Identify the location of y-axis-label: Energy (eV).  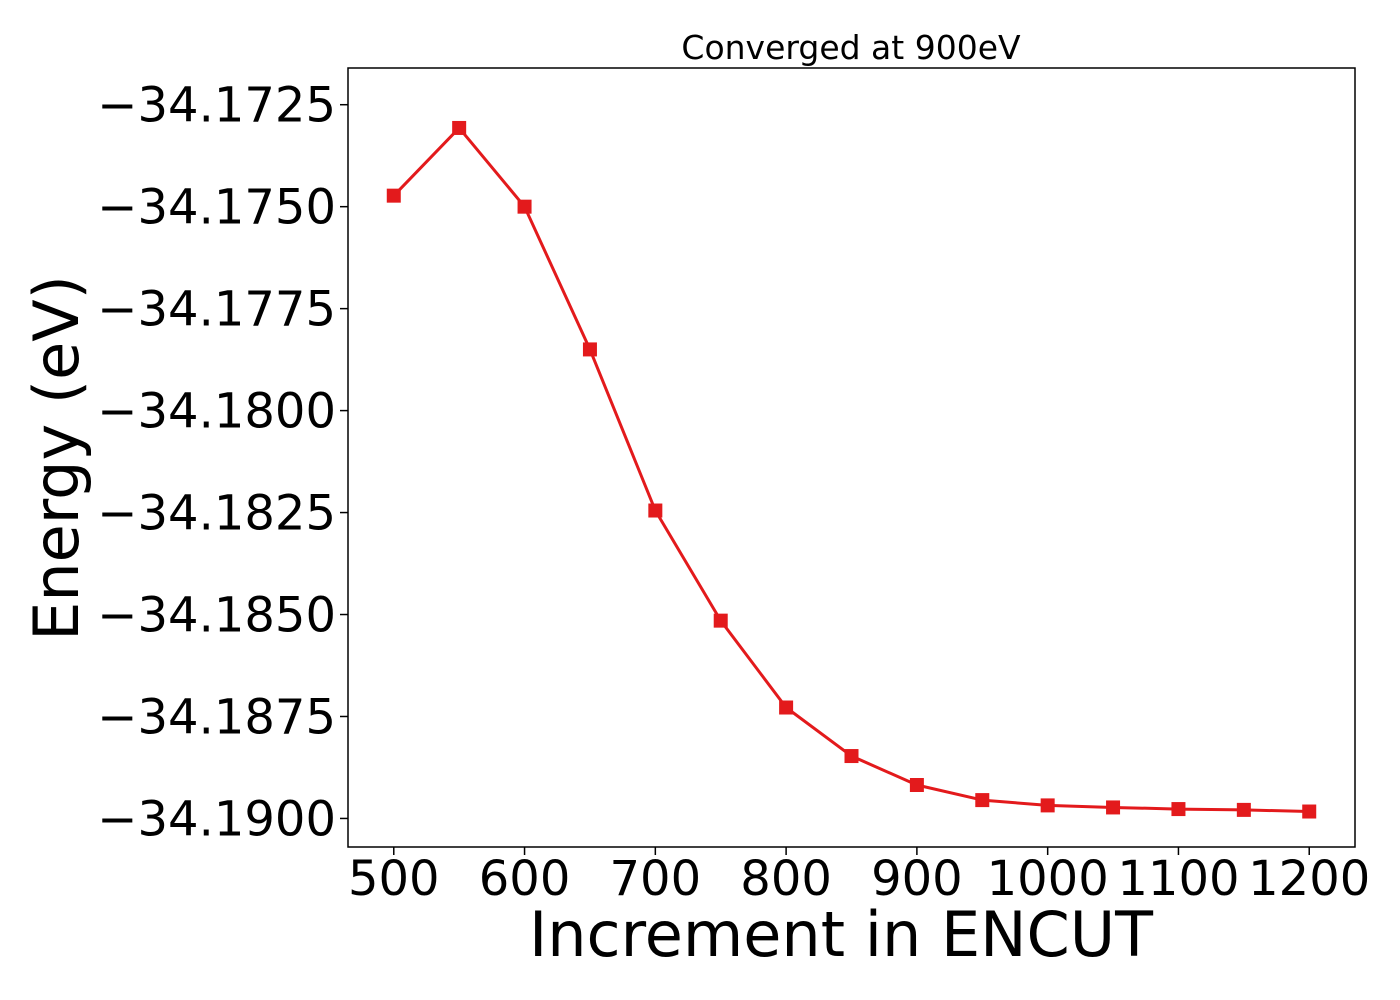
(56, 458).